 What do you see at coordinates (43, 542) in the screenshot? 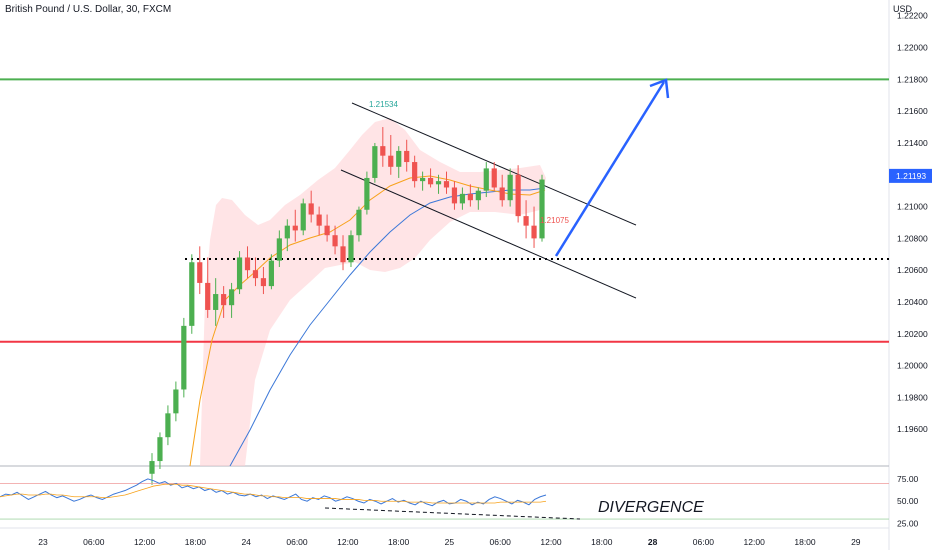
I see `time-tick-0: 23` at bounding box center [43, 542].